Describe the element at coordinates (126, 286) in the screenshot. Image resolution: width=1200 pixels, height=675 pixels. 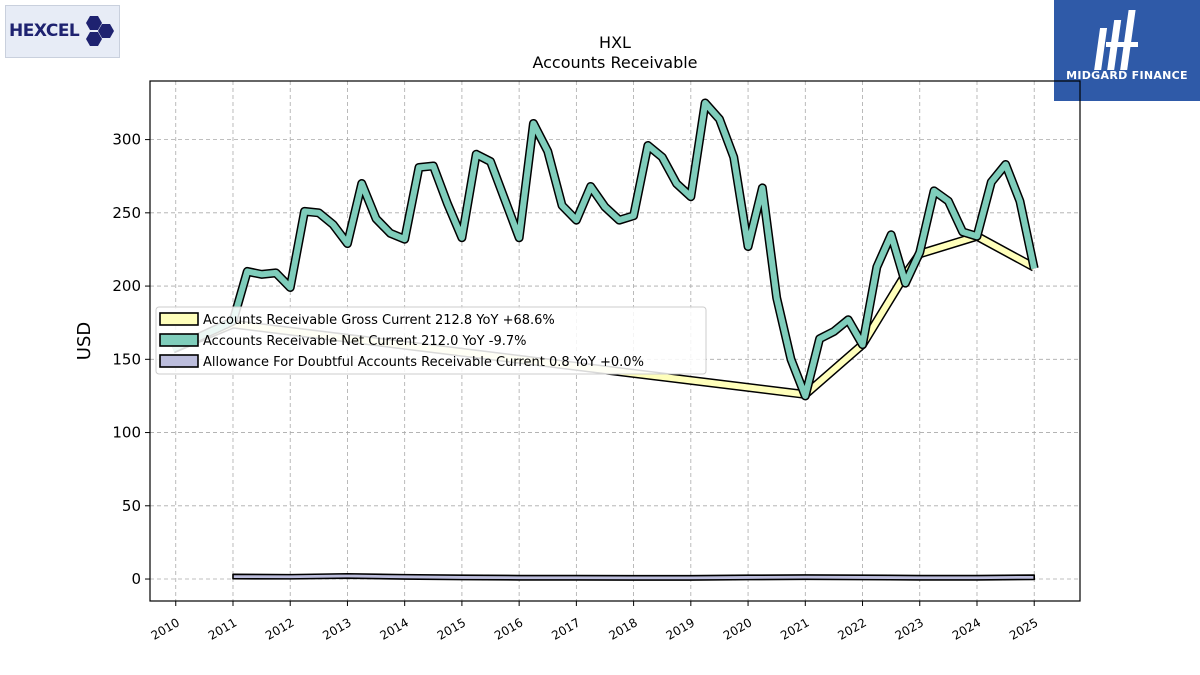
I see `y-tick-label: 200` at that location.